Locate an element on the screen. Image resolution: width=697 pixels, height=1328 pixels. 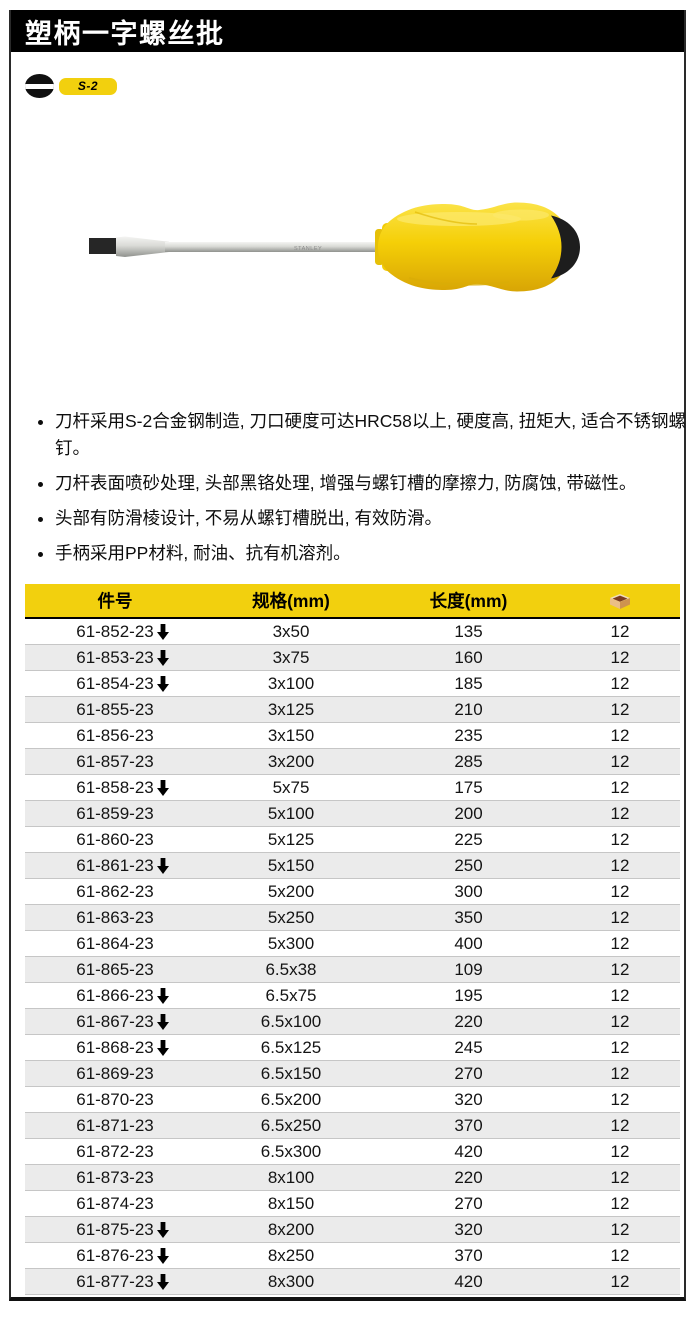
table-row: 61-871-23 6.5x250 370 12 is located at coordinates (352, 1125).